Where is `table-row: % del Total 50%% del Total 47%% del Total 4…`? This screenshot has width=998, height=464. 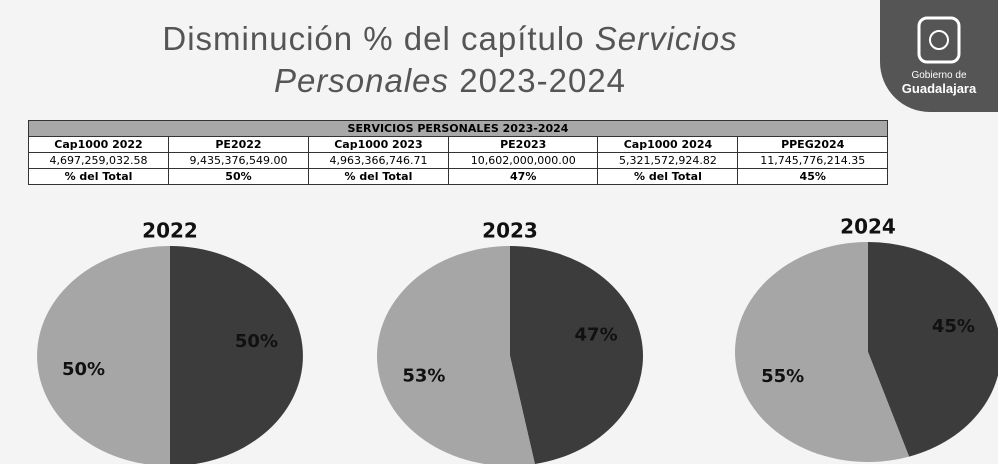 table-row: % del Total 50%% del Total 47%% del Total 4… is located at coordinates (458, 176).